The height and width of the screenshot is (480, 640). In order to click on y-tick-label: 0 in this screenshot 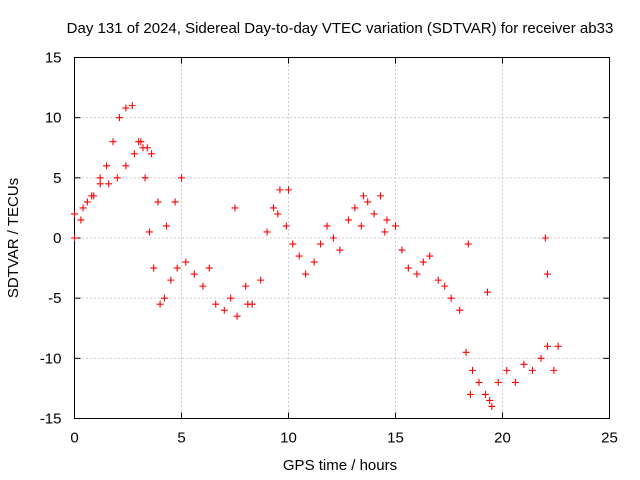, I will do `click(57, 238)`.